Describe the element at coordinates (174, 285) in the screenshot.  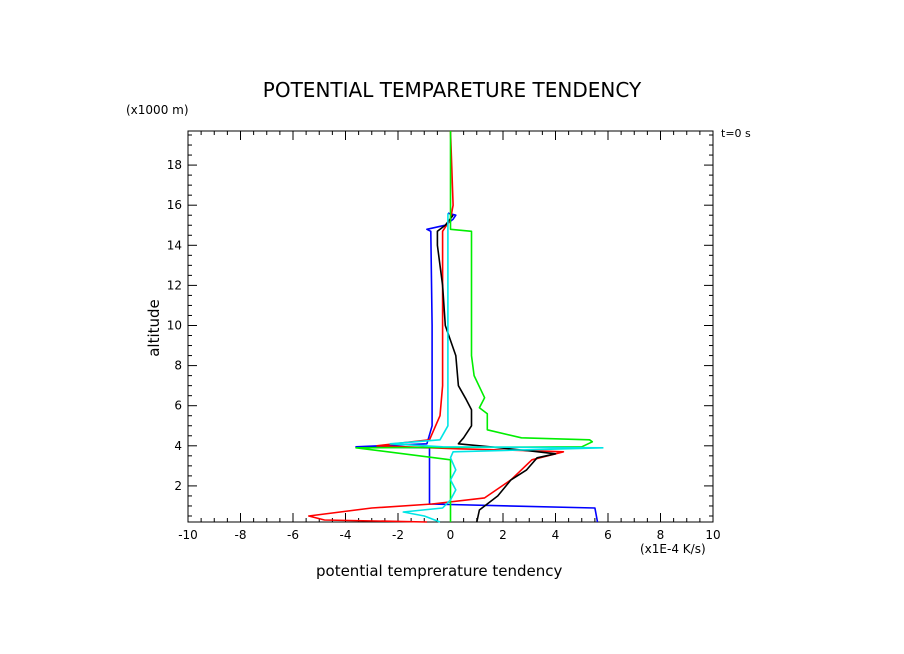
I see `y-tick-label: 12` at that location.